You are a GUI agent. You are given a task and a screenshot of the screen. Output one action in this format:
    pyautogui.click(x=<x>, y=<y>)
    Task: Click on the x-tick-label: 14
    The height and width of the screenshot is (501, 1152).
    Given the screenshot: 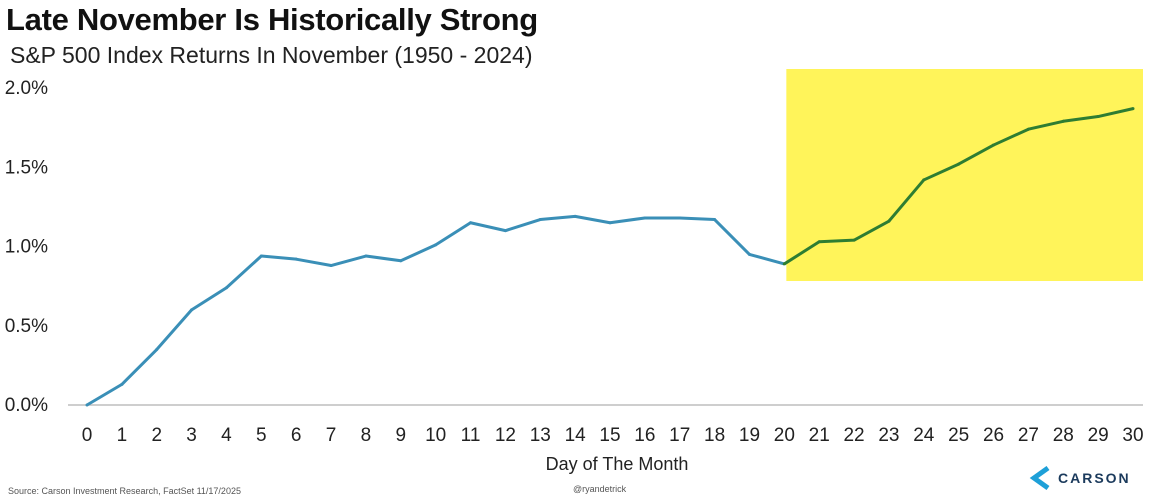 What is the action you would take?
    pyautogui.click(x=576, y=435)
    